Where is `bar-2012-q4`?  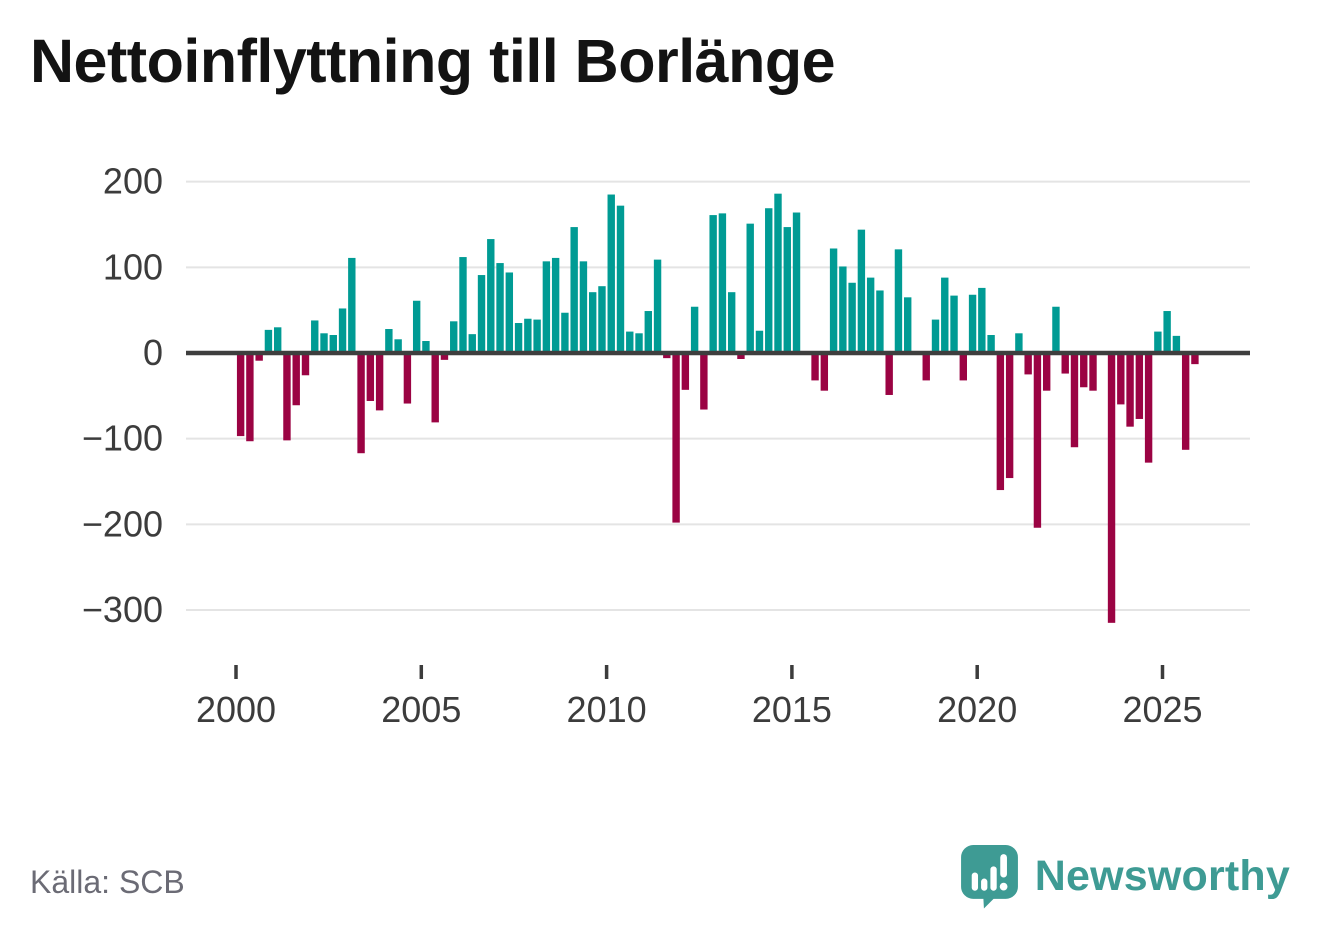
bar-2012-q4 is located at coordinates (713, 284).